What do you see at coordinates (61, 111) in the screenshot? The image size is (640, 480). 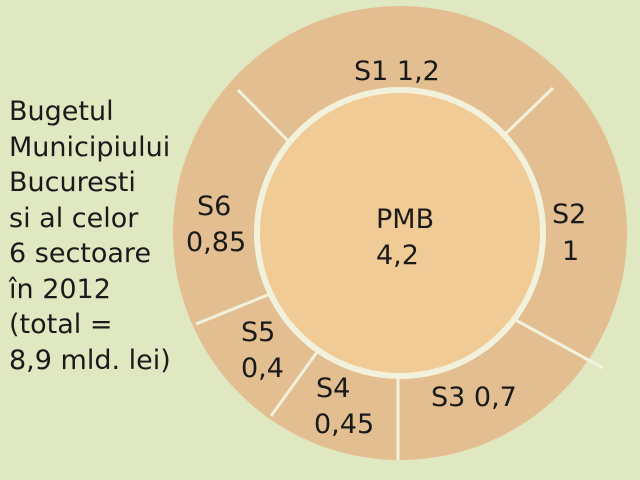 I see `caption-line: Bugetul` at bounding box center [61, 111].